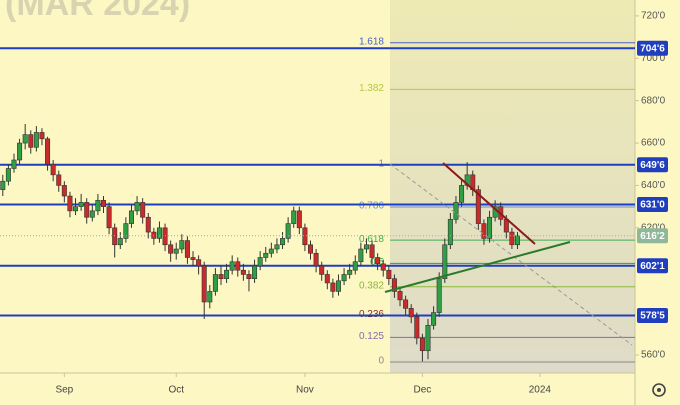 This screenshot has width=680, height=405. What do you see at coordinates (371, 314) in the screenshot?
I see `fib-label: 0.236` at bounding box center [371, 314].